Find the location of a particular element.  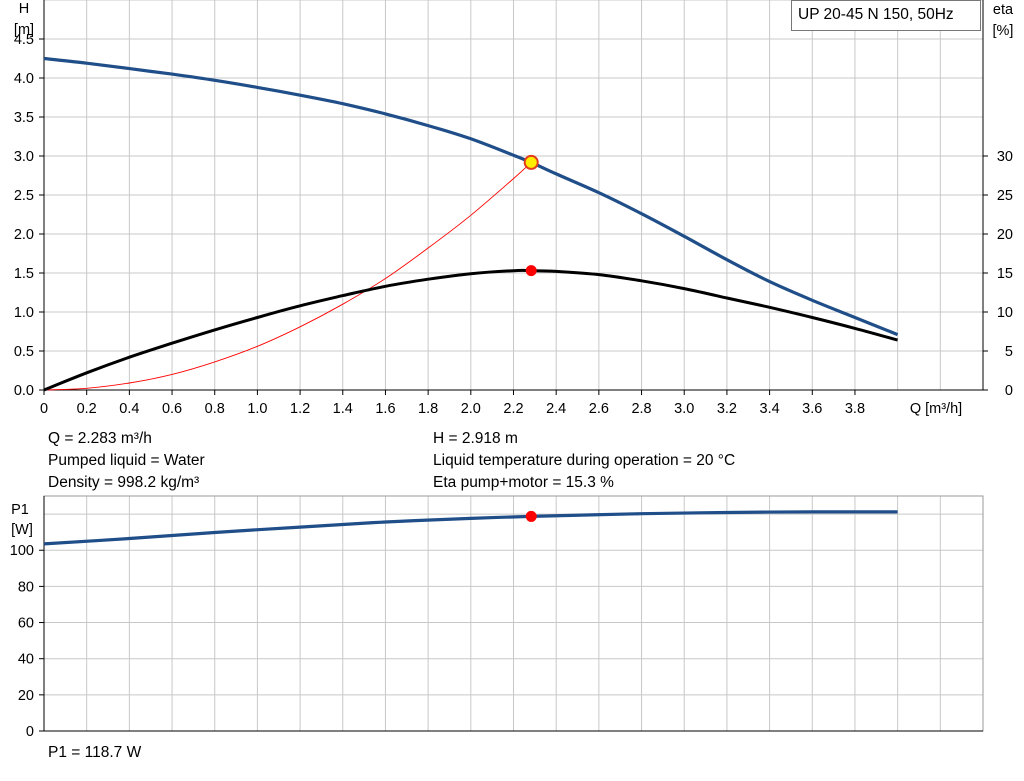

x-tick-label: 2.6 is located at coordinates (599, 409).